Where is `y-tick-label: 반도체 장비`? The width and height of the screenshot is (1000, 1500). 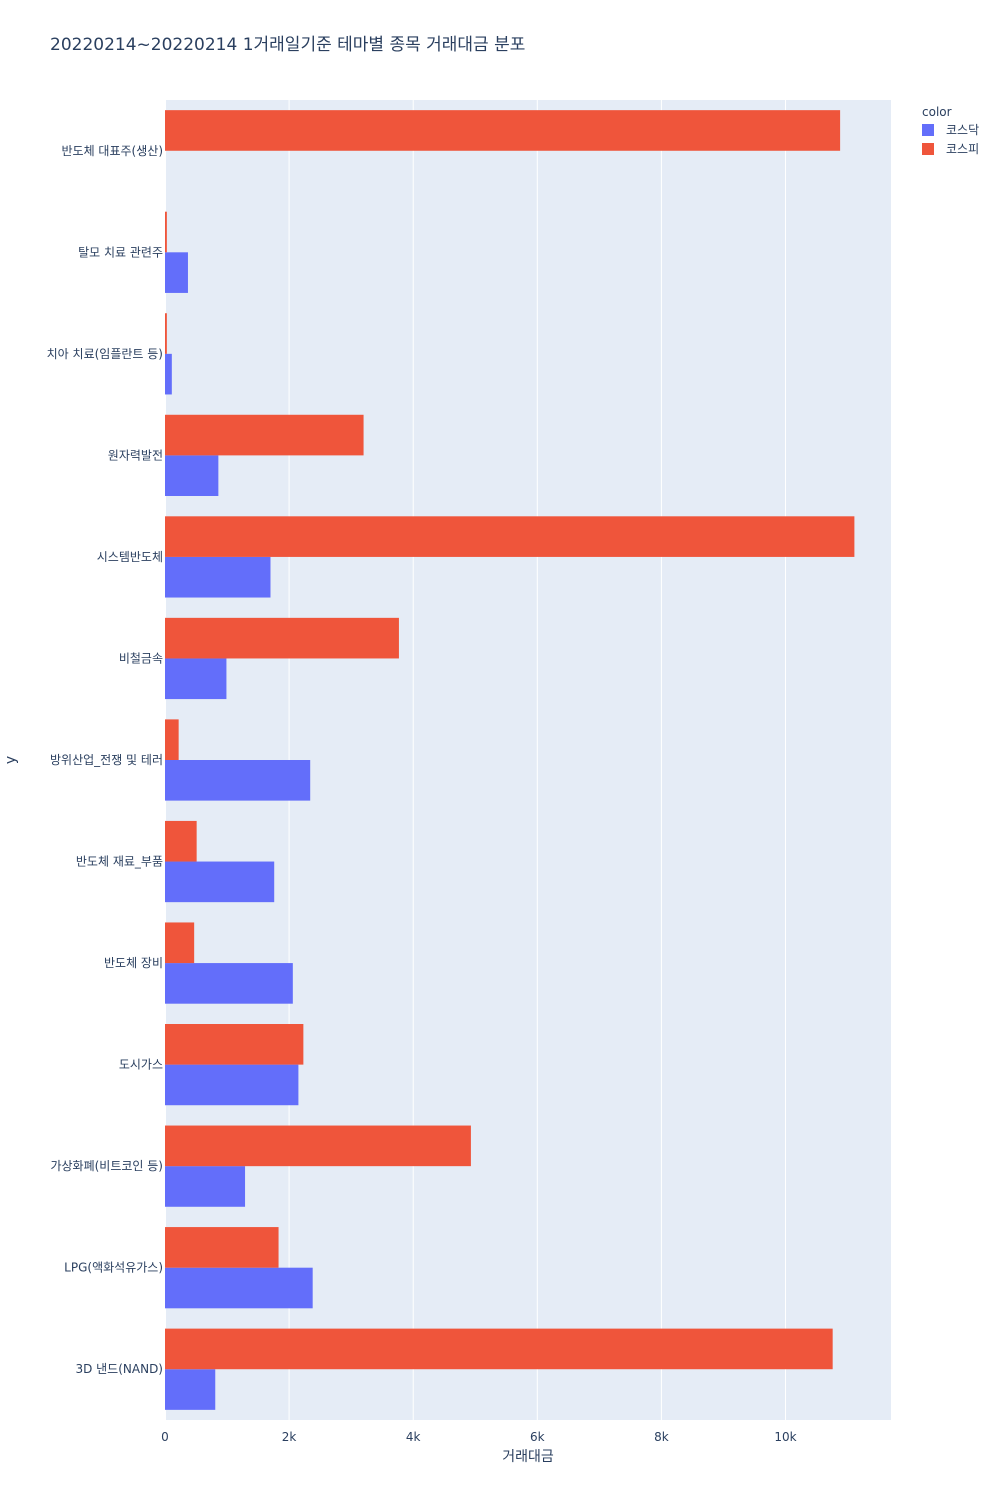
y-tick-label: 반도체 장비 is located at coordinates (133, 963).